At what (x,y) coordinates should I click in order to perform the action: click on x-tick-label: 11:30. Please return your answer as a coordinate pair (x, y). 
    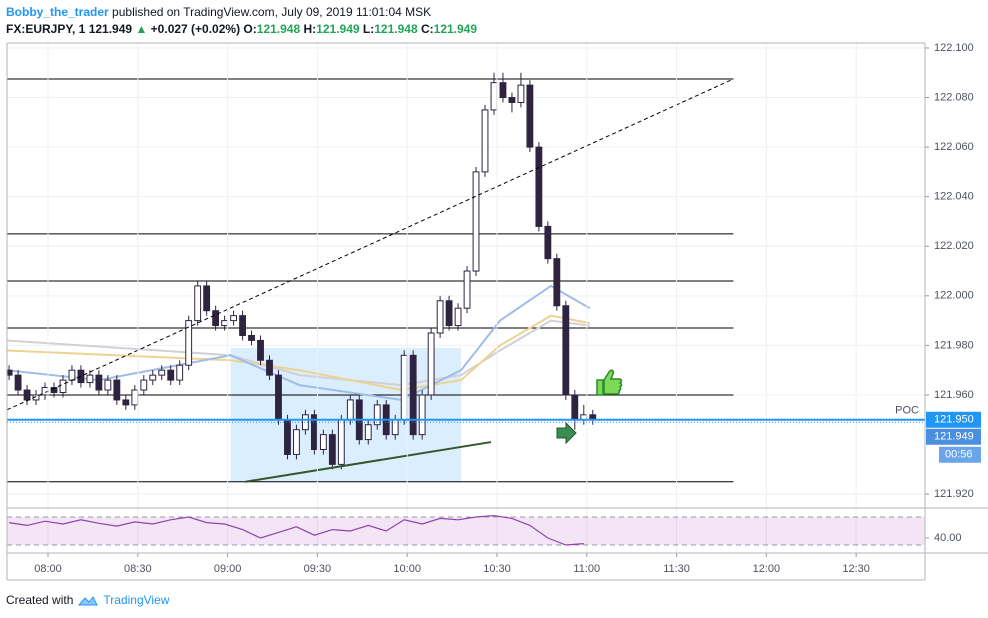
    Looking at the image, I should click on (676, 569).